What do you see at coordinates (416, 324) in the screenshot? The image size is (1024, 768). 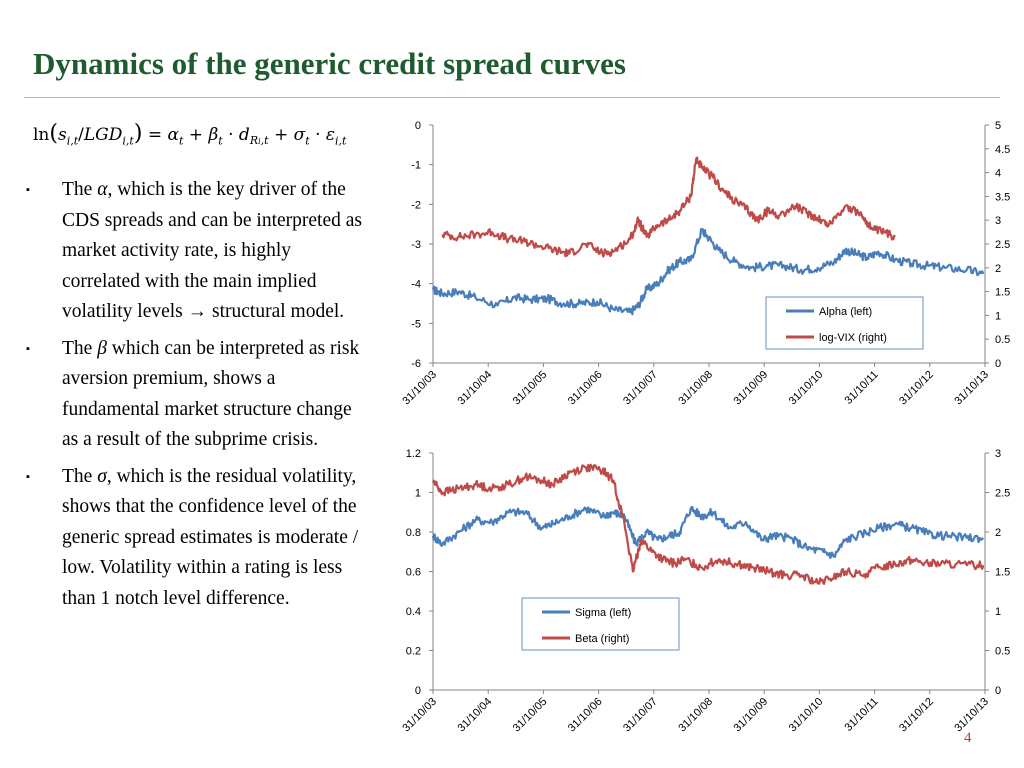 I see `left-tick-label: -5` at bounding box center [416, 324].